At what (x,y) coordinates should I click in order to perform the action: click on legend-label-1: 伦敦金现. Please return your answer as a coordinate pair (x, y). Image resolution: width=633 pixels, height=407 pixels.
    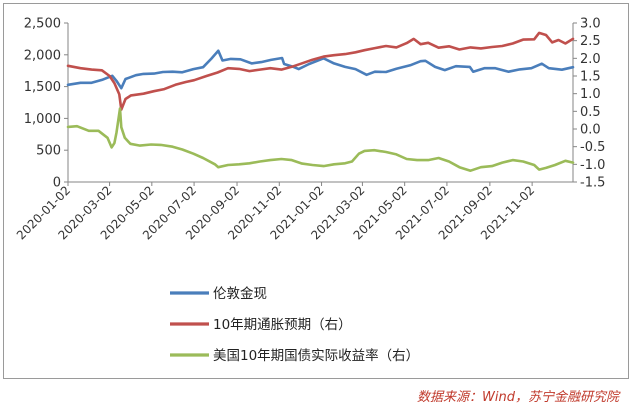
    Looking at the image, I should click on (240, 294).